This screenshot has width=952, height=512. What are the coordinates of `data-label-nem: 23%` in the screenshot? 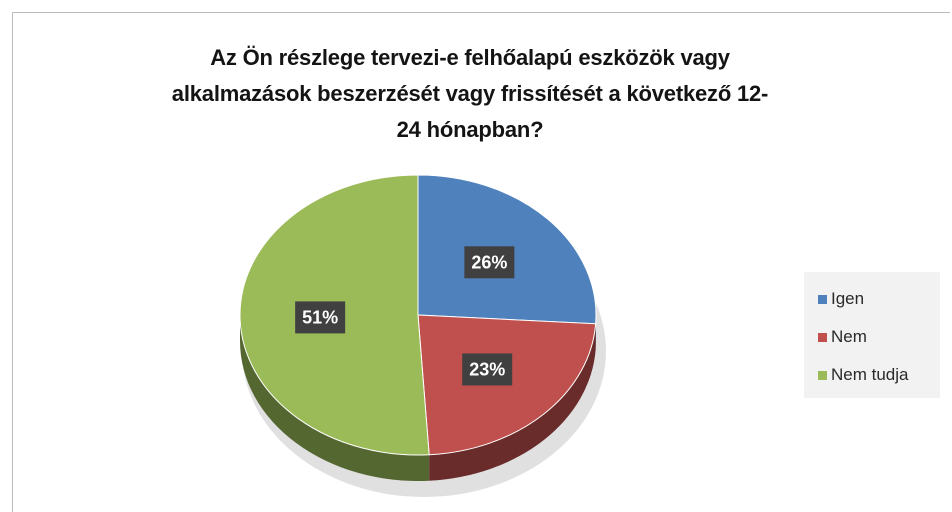 It's located at (487, 369).